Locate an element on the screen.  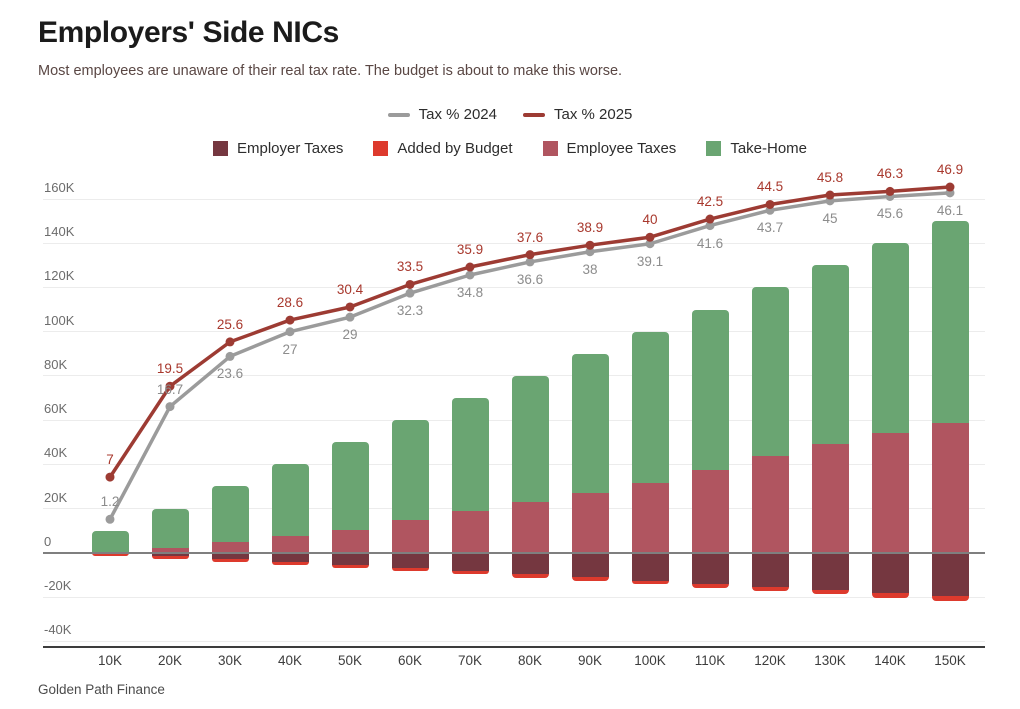
value-label-2025: 40 is located at coordinates (650, 220).